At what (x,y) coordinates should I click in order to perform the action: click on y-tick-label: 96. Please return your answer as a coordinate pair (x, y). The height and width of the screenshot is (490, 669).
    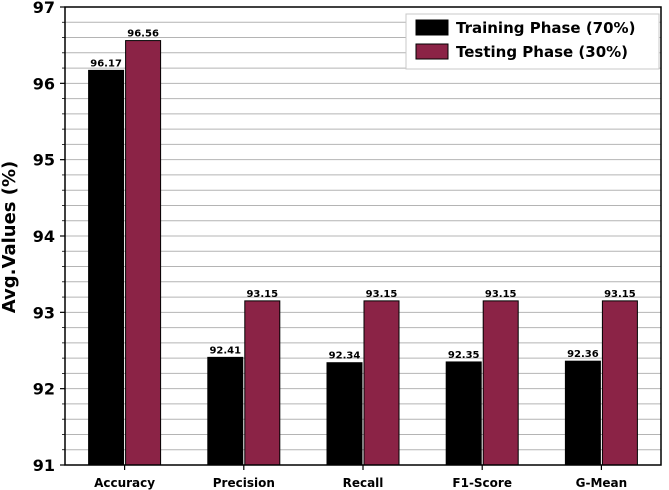
    Looking at the image, I should click on (44, 83).